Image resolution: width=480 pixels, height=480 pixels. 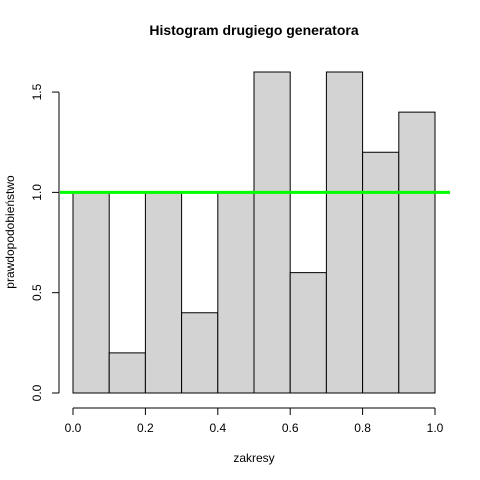 I want to click on y-tick-label: 0.0, so click(x=37, y=392).